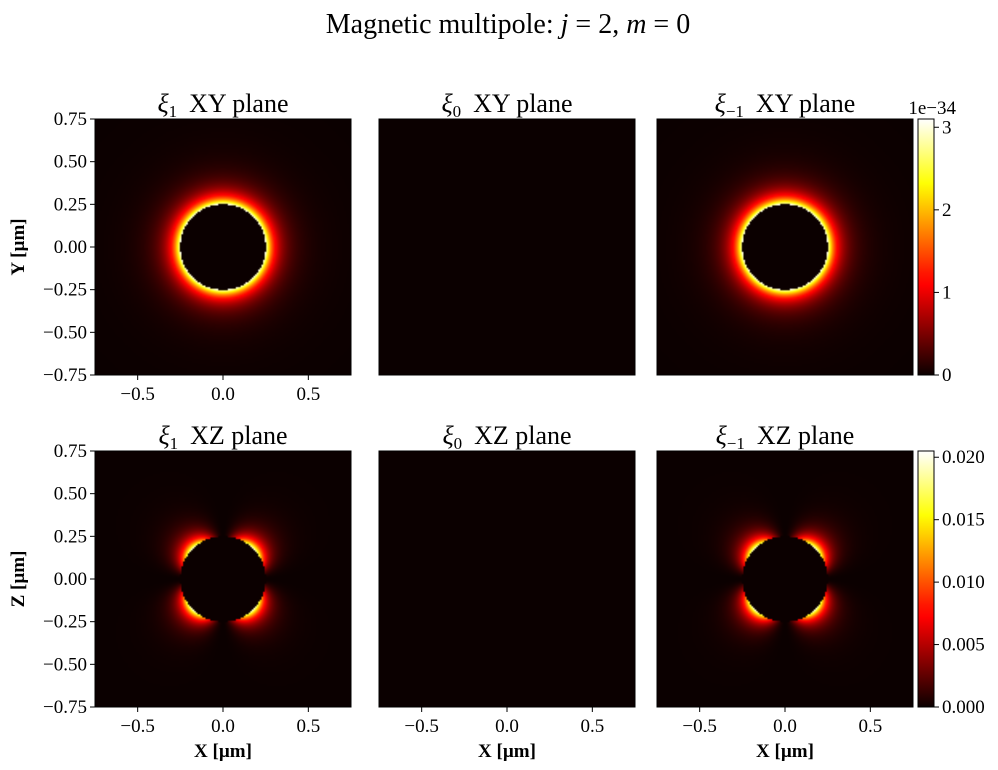 This screenshot has width=998, height=770. I want to click on colorbar-tick-label: 2, so click(947, 210).